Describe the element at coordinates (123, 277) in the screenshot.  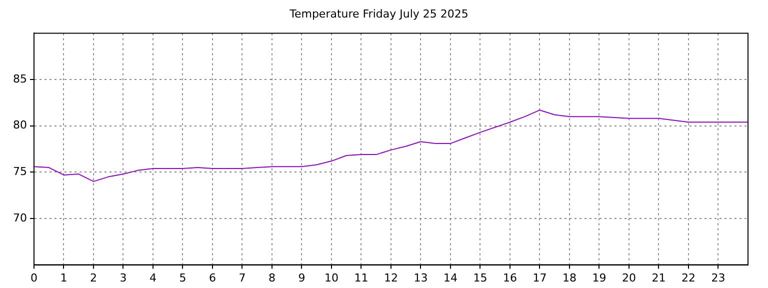
I see `x-tick-label: 3` at that location.